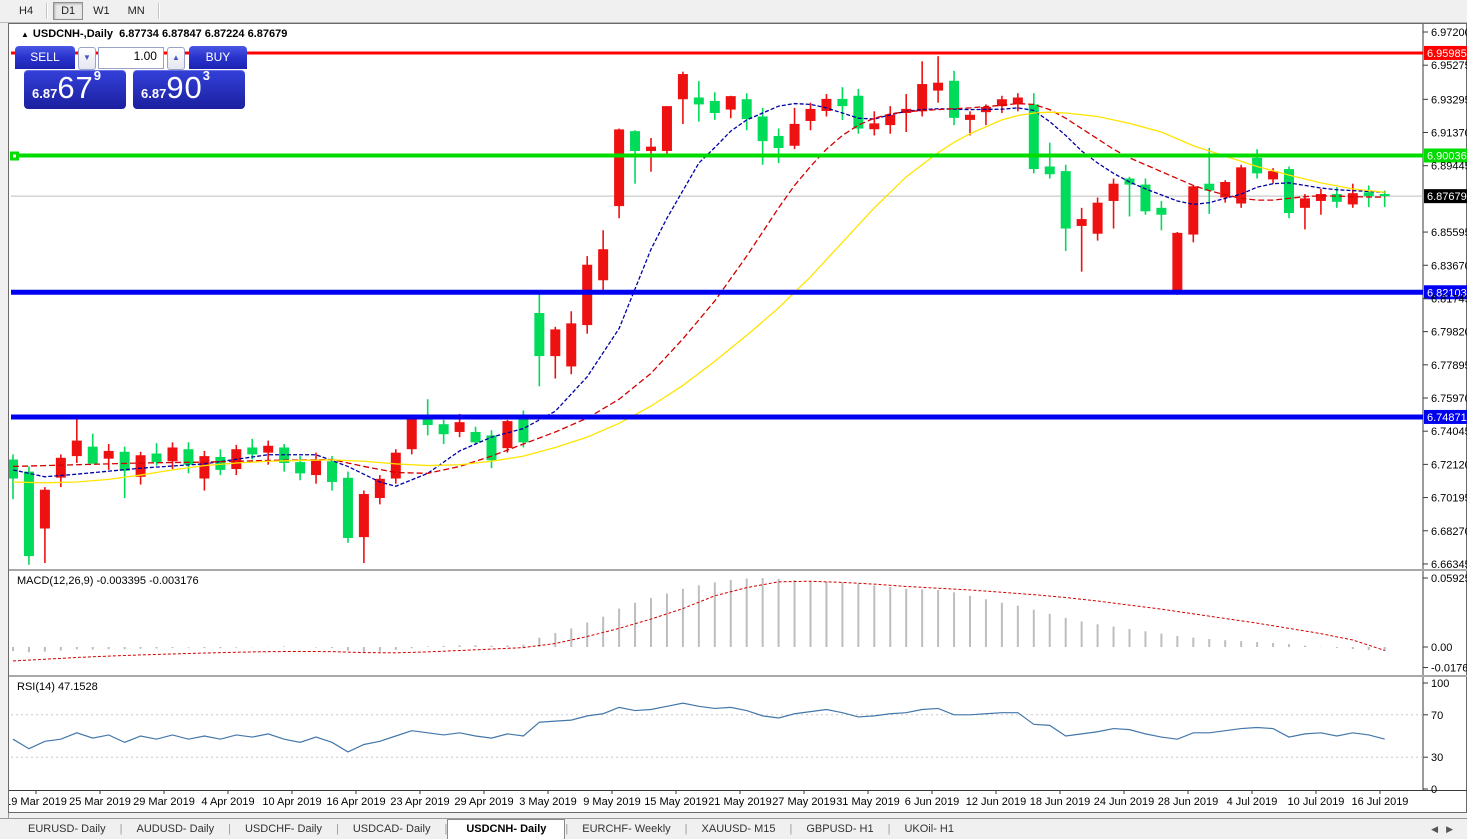 The image size is (1467, 839). What do you see at coordinates (175, 58) in the screenshot?
I see `volume-increase-button: ▲` at bounding box center [175, 58].